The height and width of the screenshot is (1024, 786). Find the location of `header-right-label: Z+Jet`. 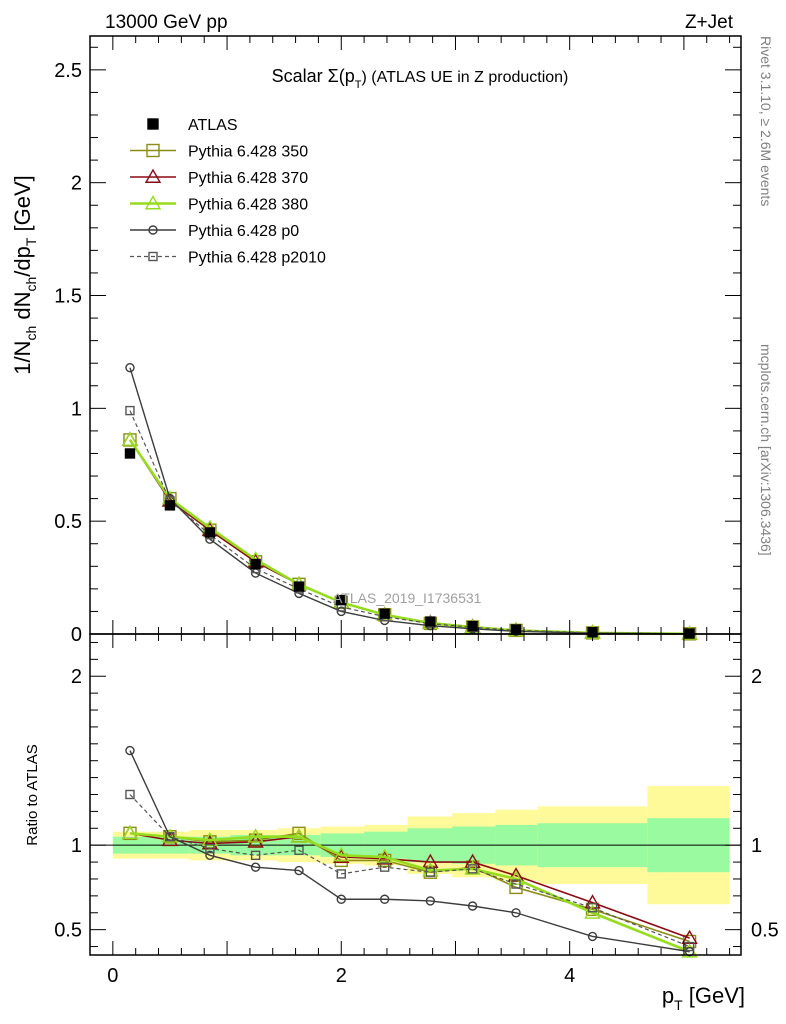

header-right-label: Z+Jet is located at coordinates (709, 22).